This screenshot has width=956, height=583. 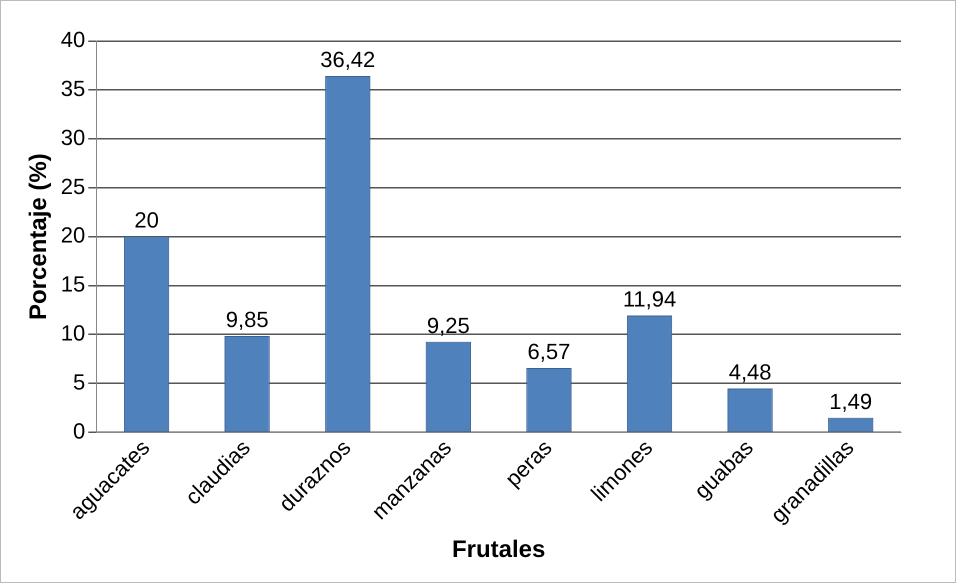 I want to click on data-label: 9,85, so click(x=247, y=319).